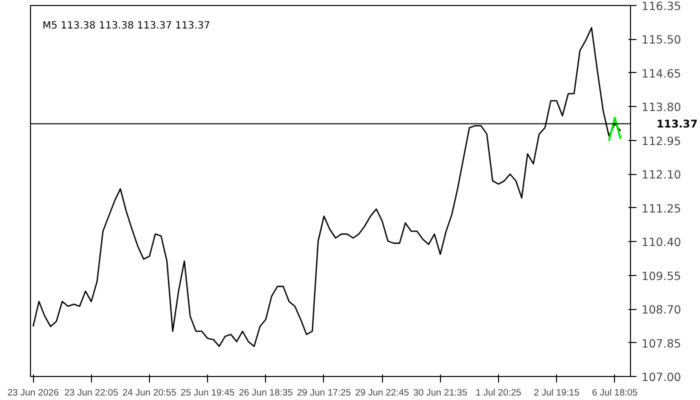  I want to click on x-tick-label: 23 Jun 22:05, so click(91, 393).